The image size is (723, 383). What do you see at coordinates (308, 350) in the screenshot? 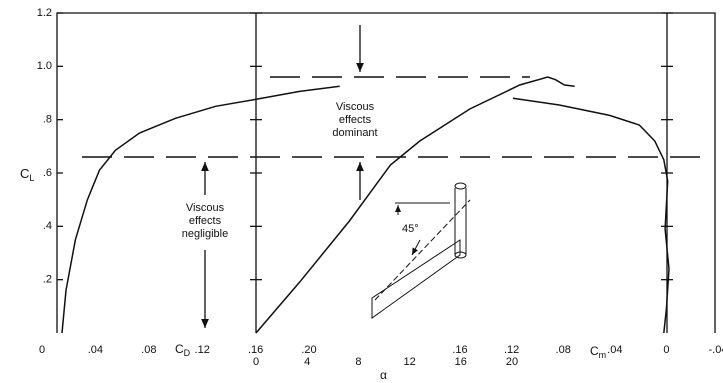
I see `x-tick-label: .20` at bounding box center [308, 350].